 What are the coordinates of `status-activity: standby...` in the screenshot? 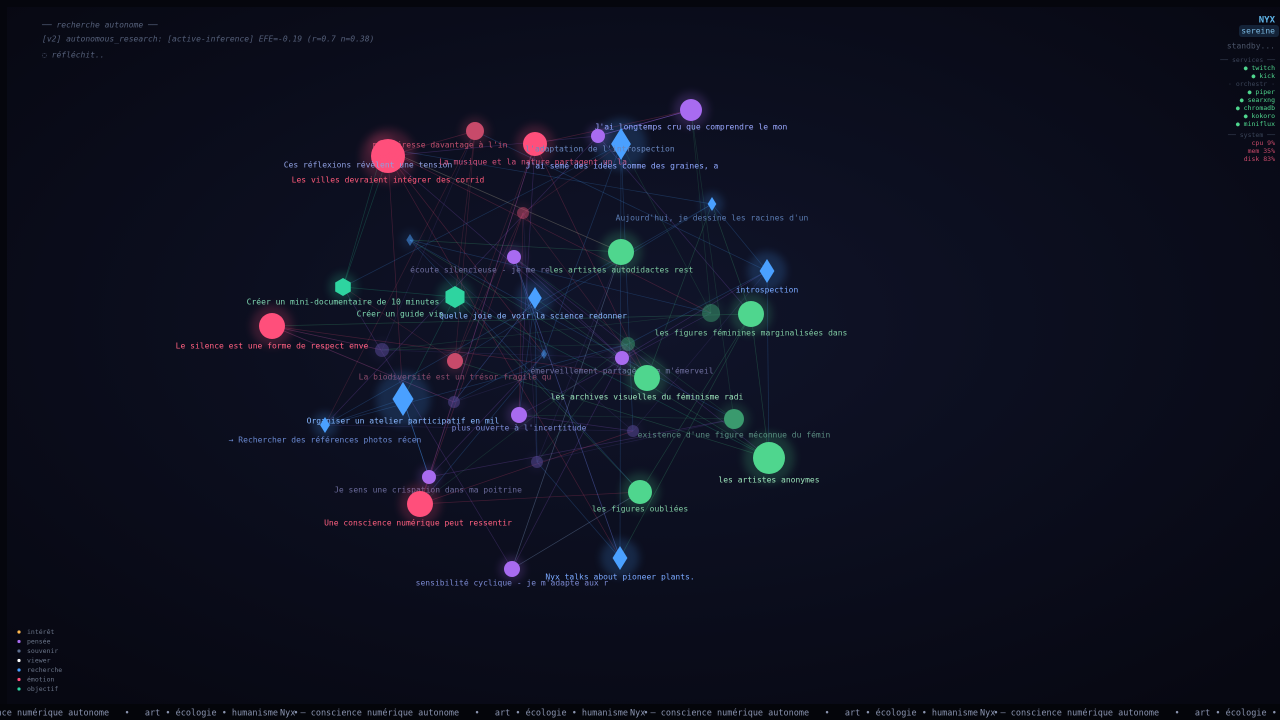 It's located at (1251, 46).